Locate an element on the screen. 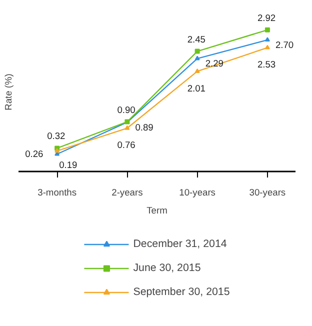  data-label: 0.90 is located at coordinates (126, 109).